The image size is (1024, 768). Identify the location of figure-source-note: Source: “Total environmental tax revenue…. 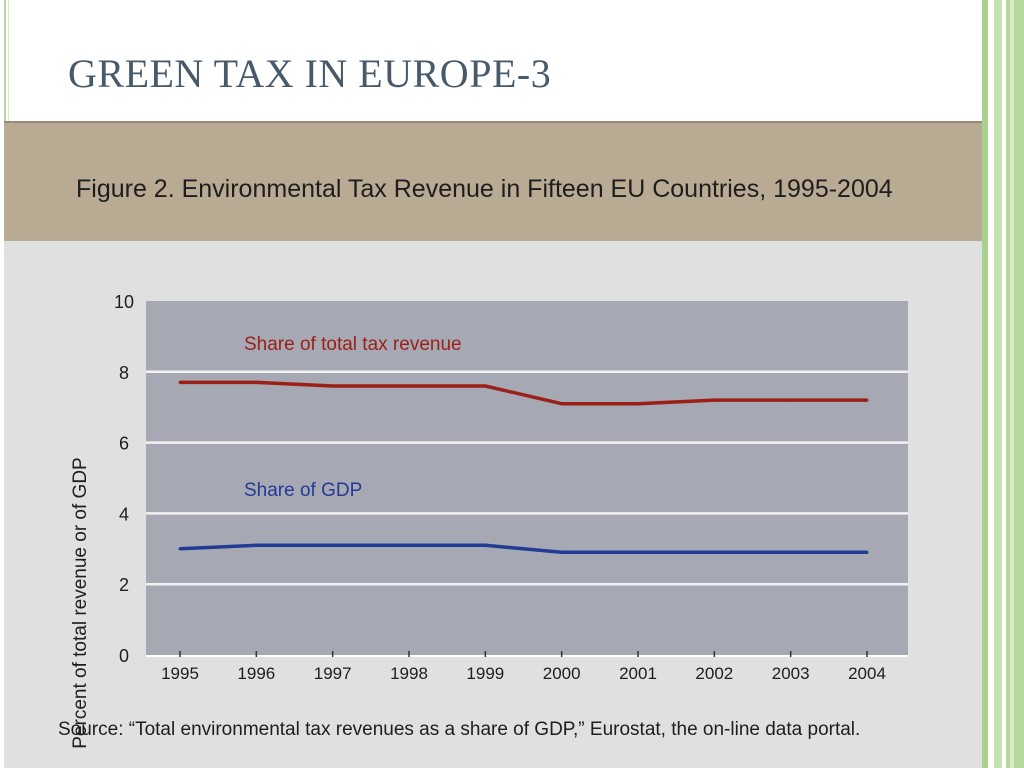
(459, 729).